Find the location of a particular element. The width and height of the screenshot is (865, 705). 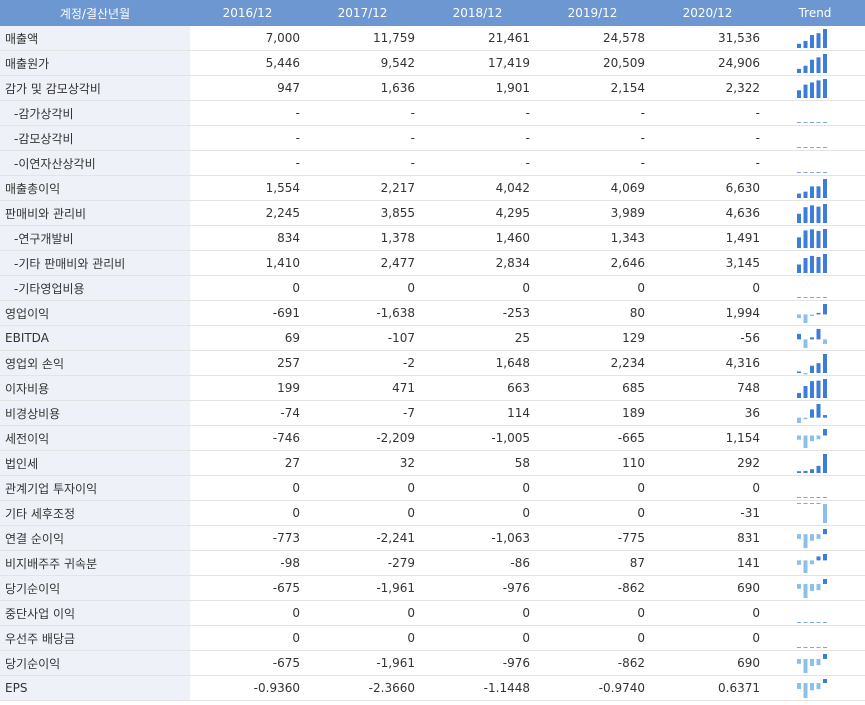

value-cell: -0.9360 is located at coordinates (247, 688).